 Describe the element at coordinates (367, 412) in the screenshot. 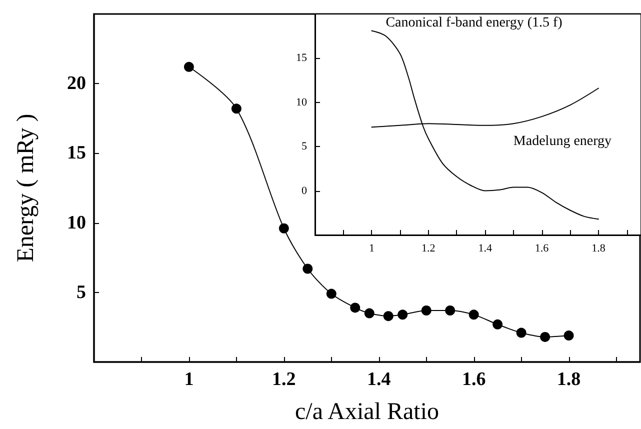

I see `x-axis-title: c/a Axial Ratio` at that location.